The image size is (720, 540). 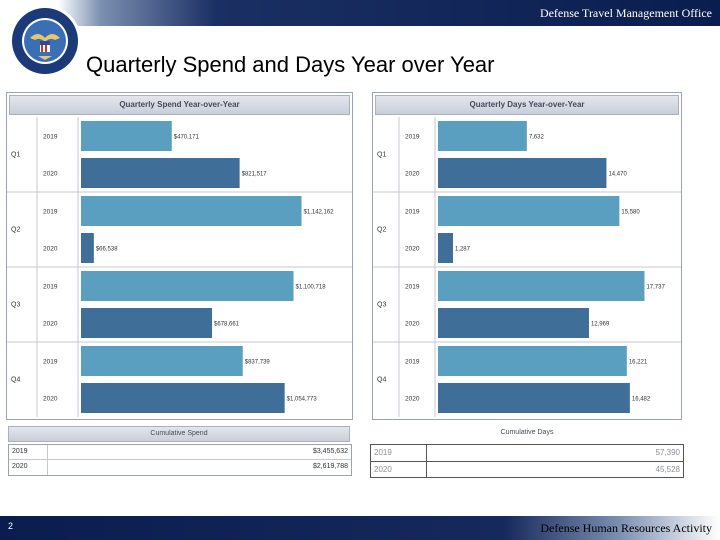 What do you see at coordinates (527, 105) in the screenshot?
I see `days-chart-title: Quarterly Days Year-over-Year` at bounding box center [527, 105].